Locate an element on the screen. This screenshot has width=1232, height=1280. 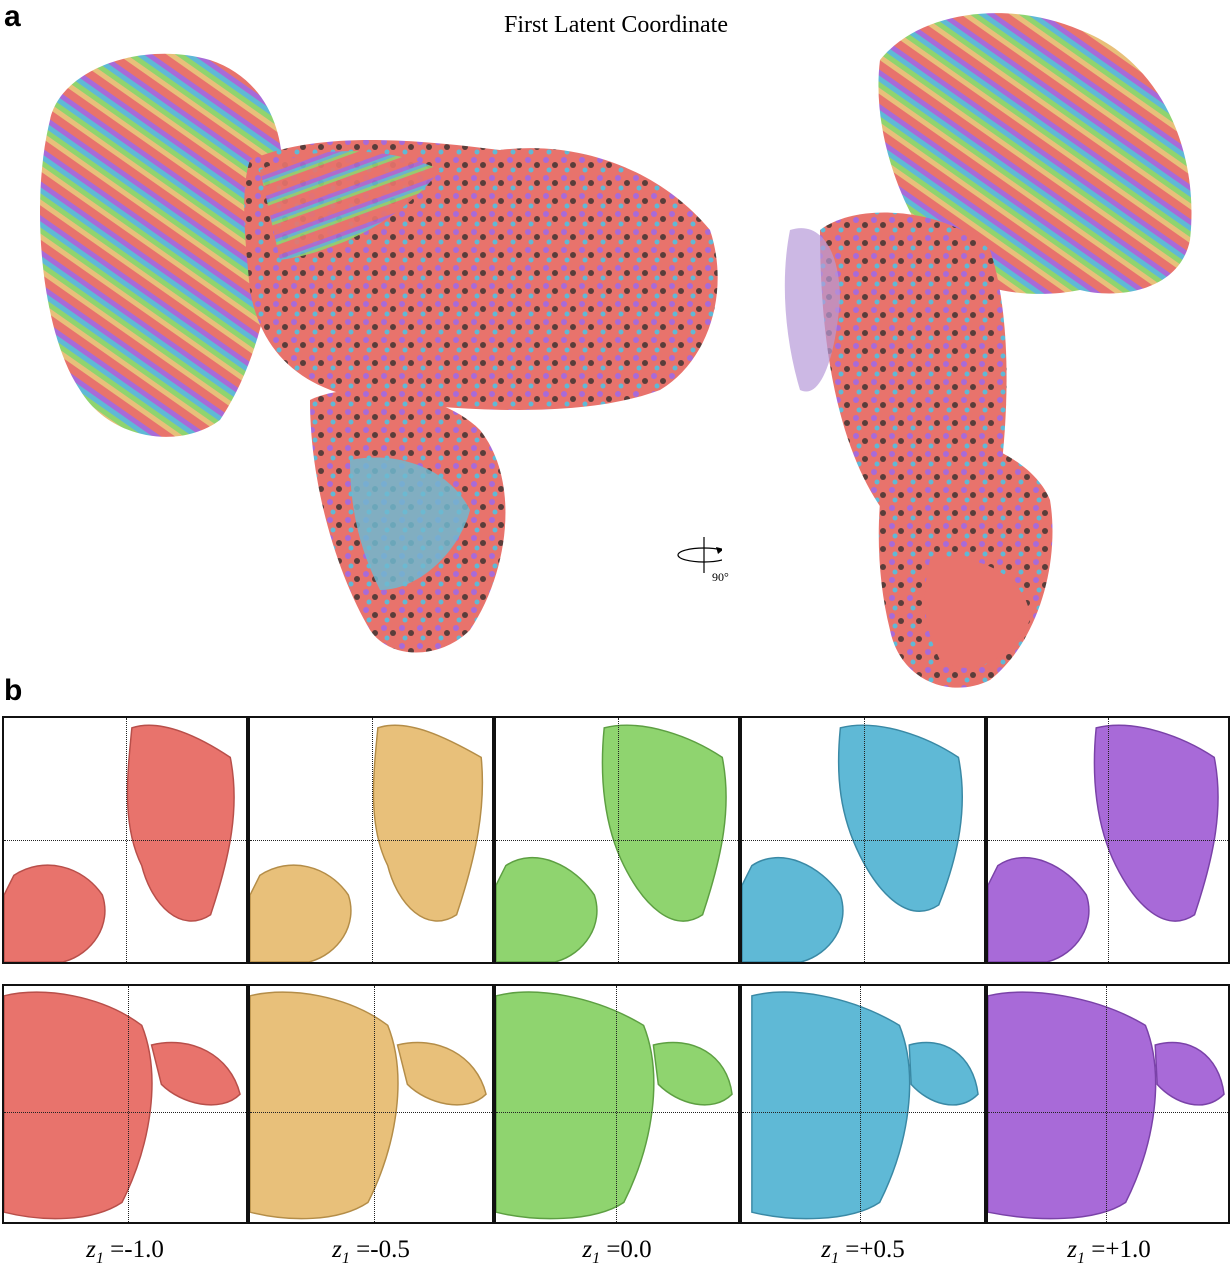
latent-label-z-plus-1: z1 =+1.0 is located at coordinates (1109, 1251).